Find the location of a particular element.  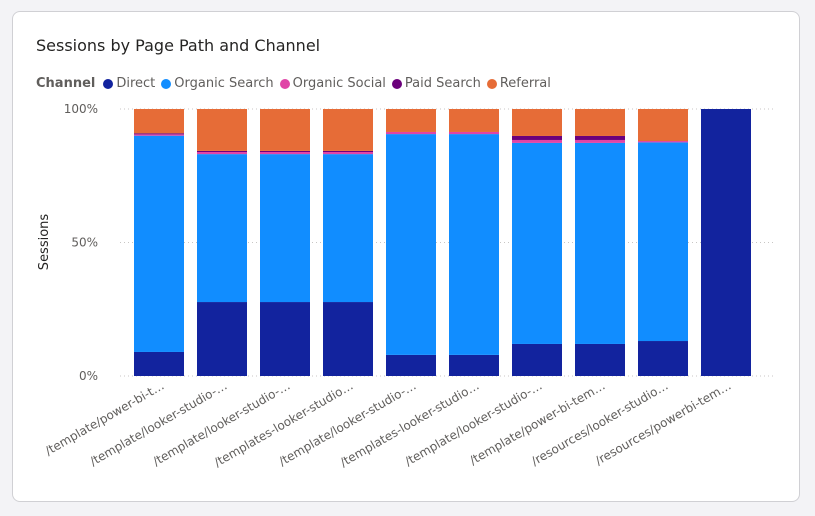

legend-item: Direct is located at coordinates (129, 83).